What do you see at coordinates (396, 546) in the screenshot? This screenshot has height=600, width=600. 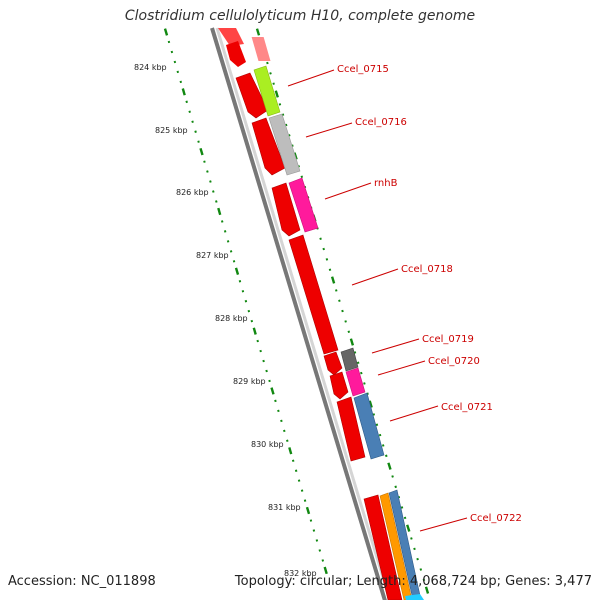 I see `gene-block-orange` at bounding box center [396, 546].